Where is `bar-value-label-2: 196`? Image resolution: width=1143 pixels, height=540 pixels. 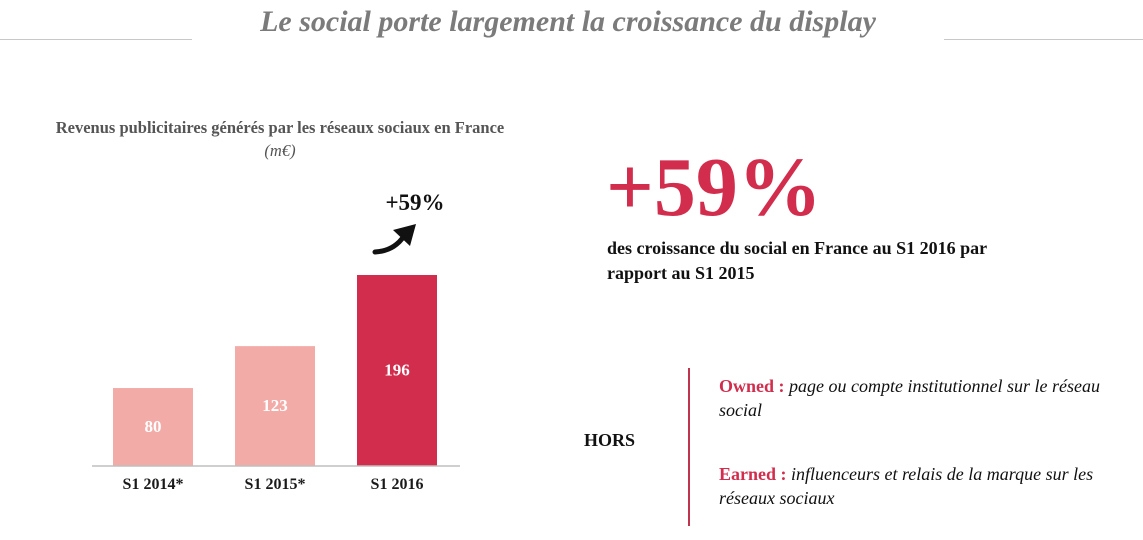 bar-value-label-2: 196 is located at coordinates (397, 370).